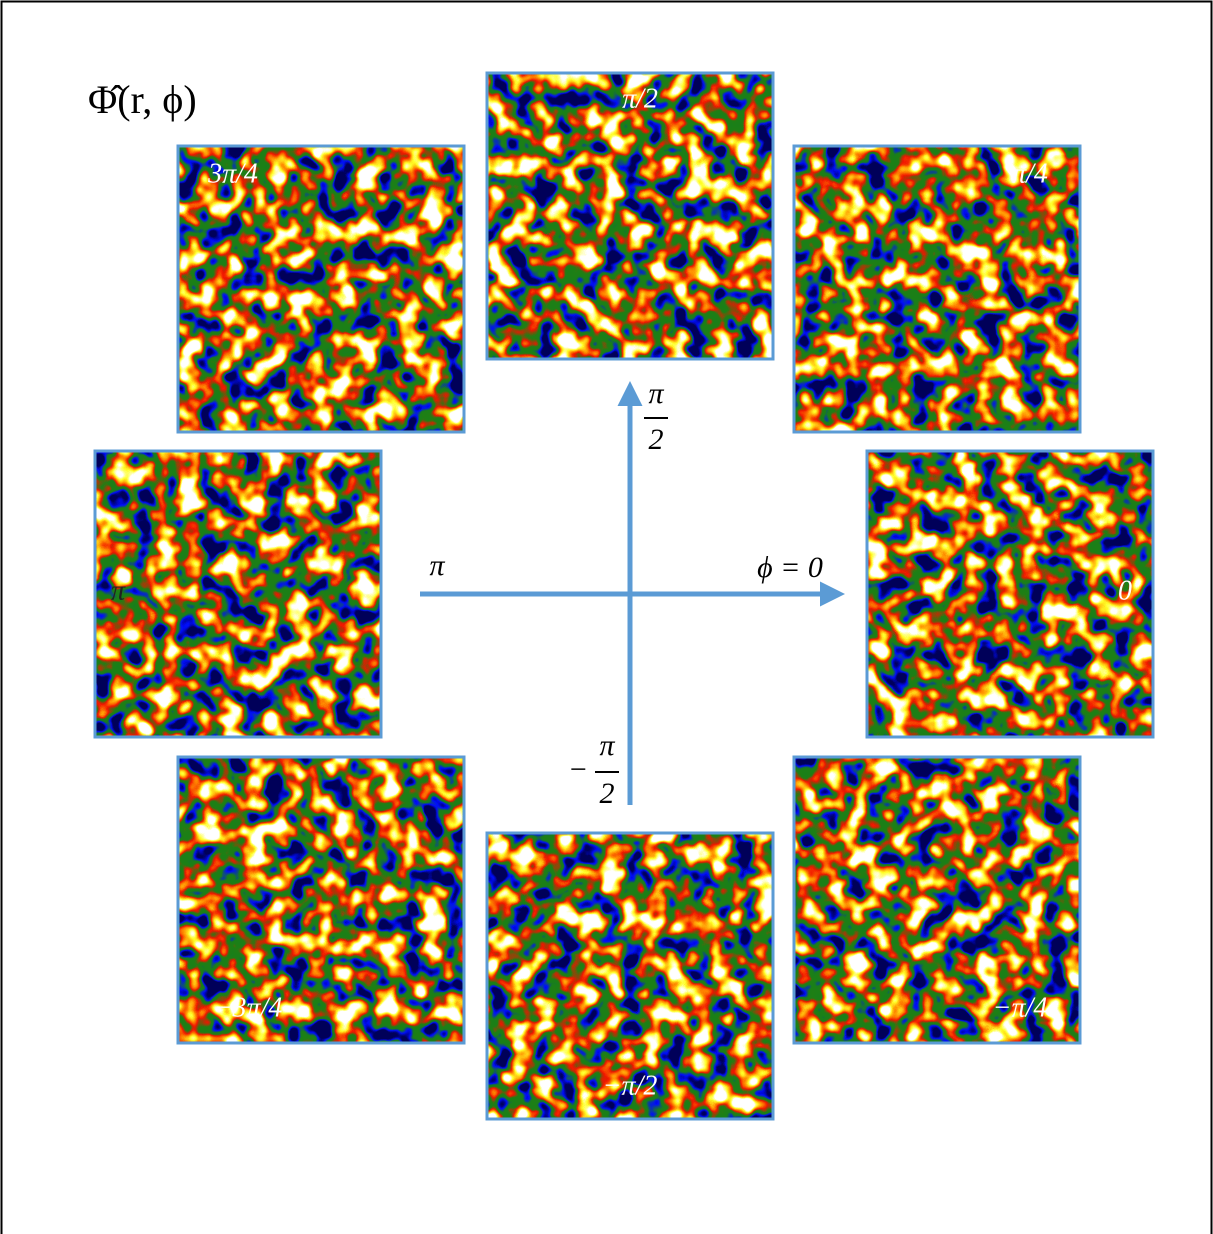 Image resolution: width=1213 pixels, height=1234 pixels. Describe the element at coordinates (1030, 173) in the screenshot. I see `panel-label: π/4` at that location.